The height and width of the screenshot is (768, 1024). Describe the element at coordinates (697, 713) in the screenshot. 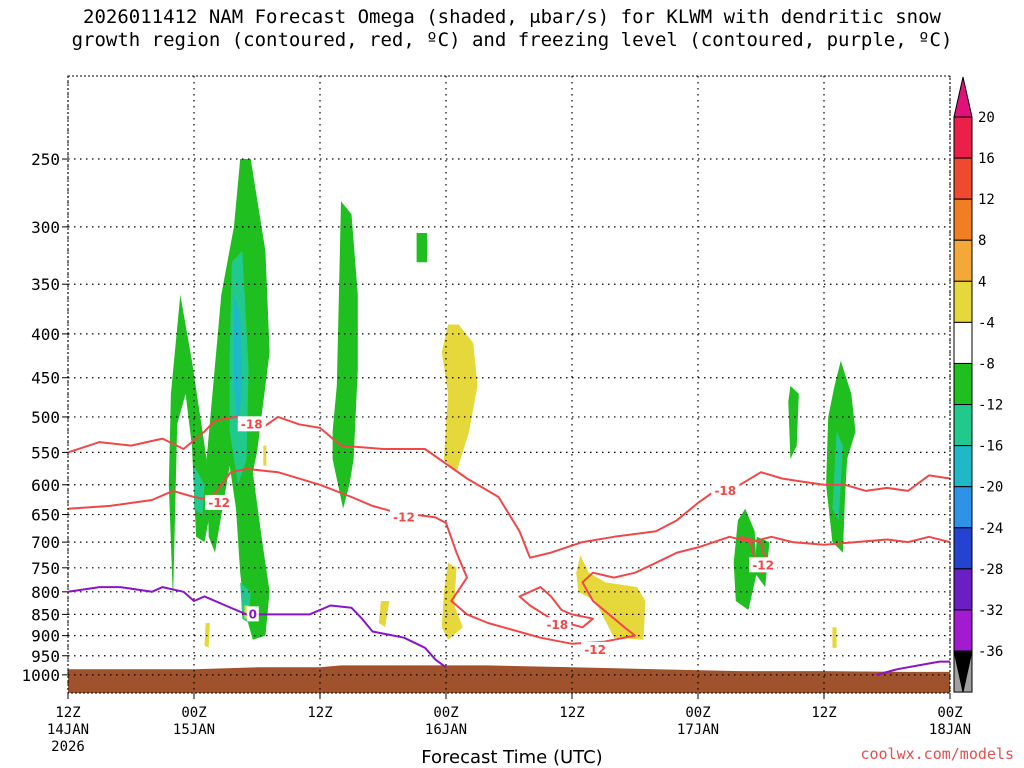

I see `xtick-time-5: 00Z` at that location.